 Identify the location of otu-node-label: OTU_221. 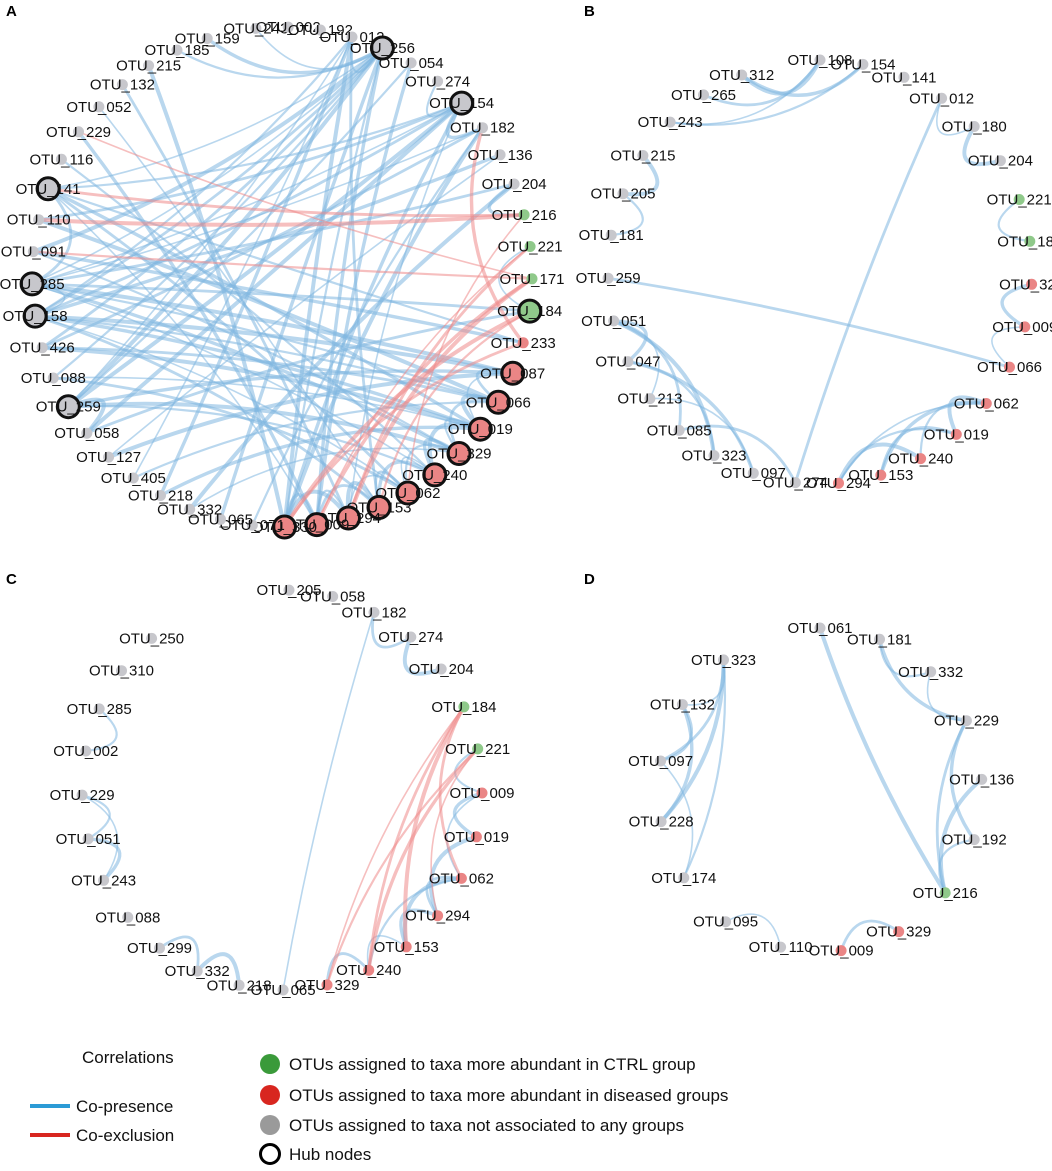
(530, 247).